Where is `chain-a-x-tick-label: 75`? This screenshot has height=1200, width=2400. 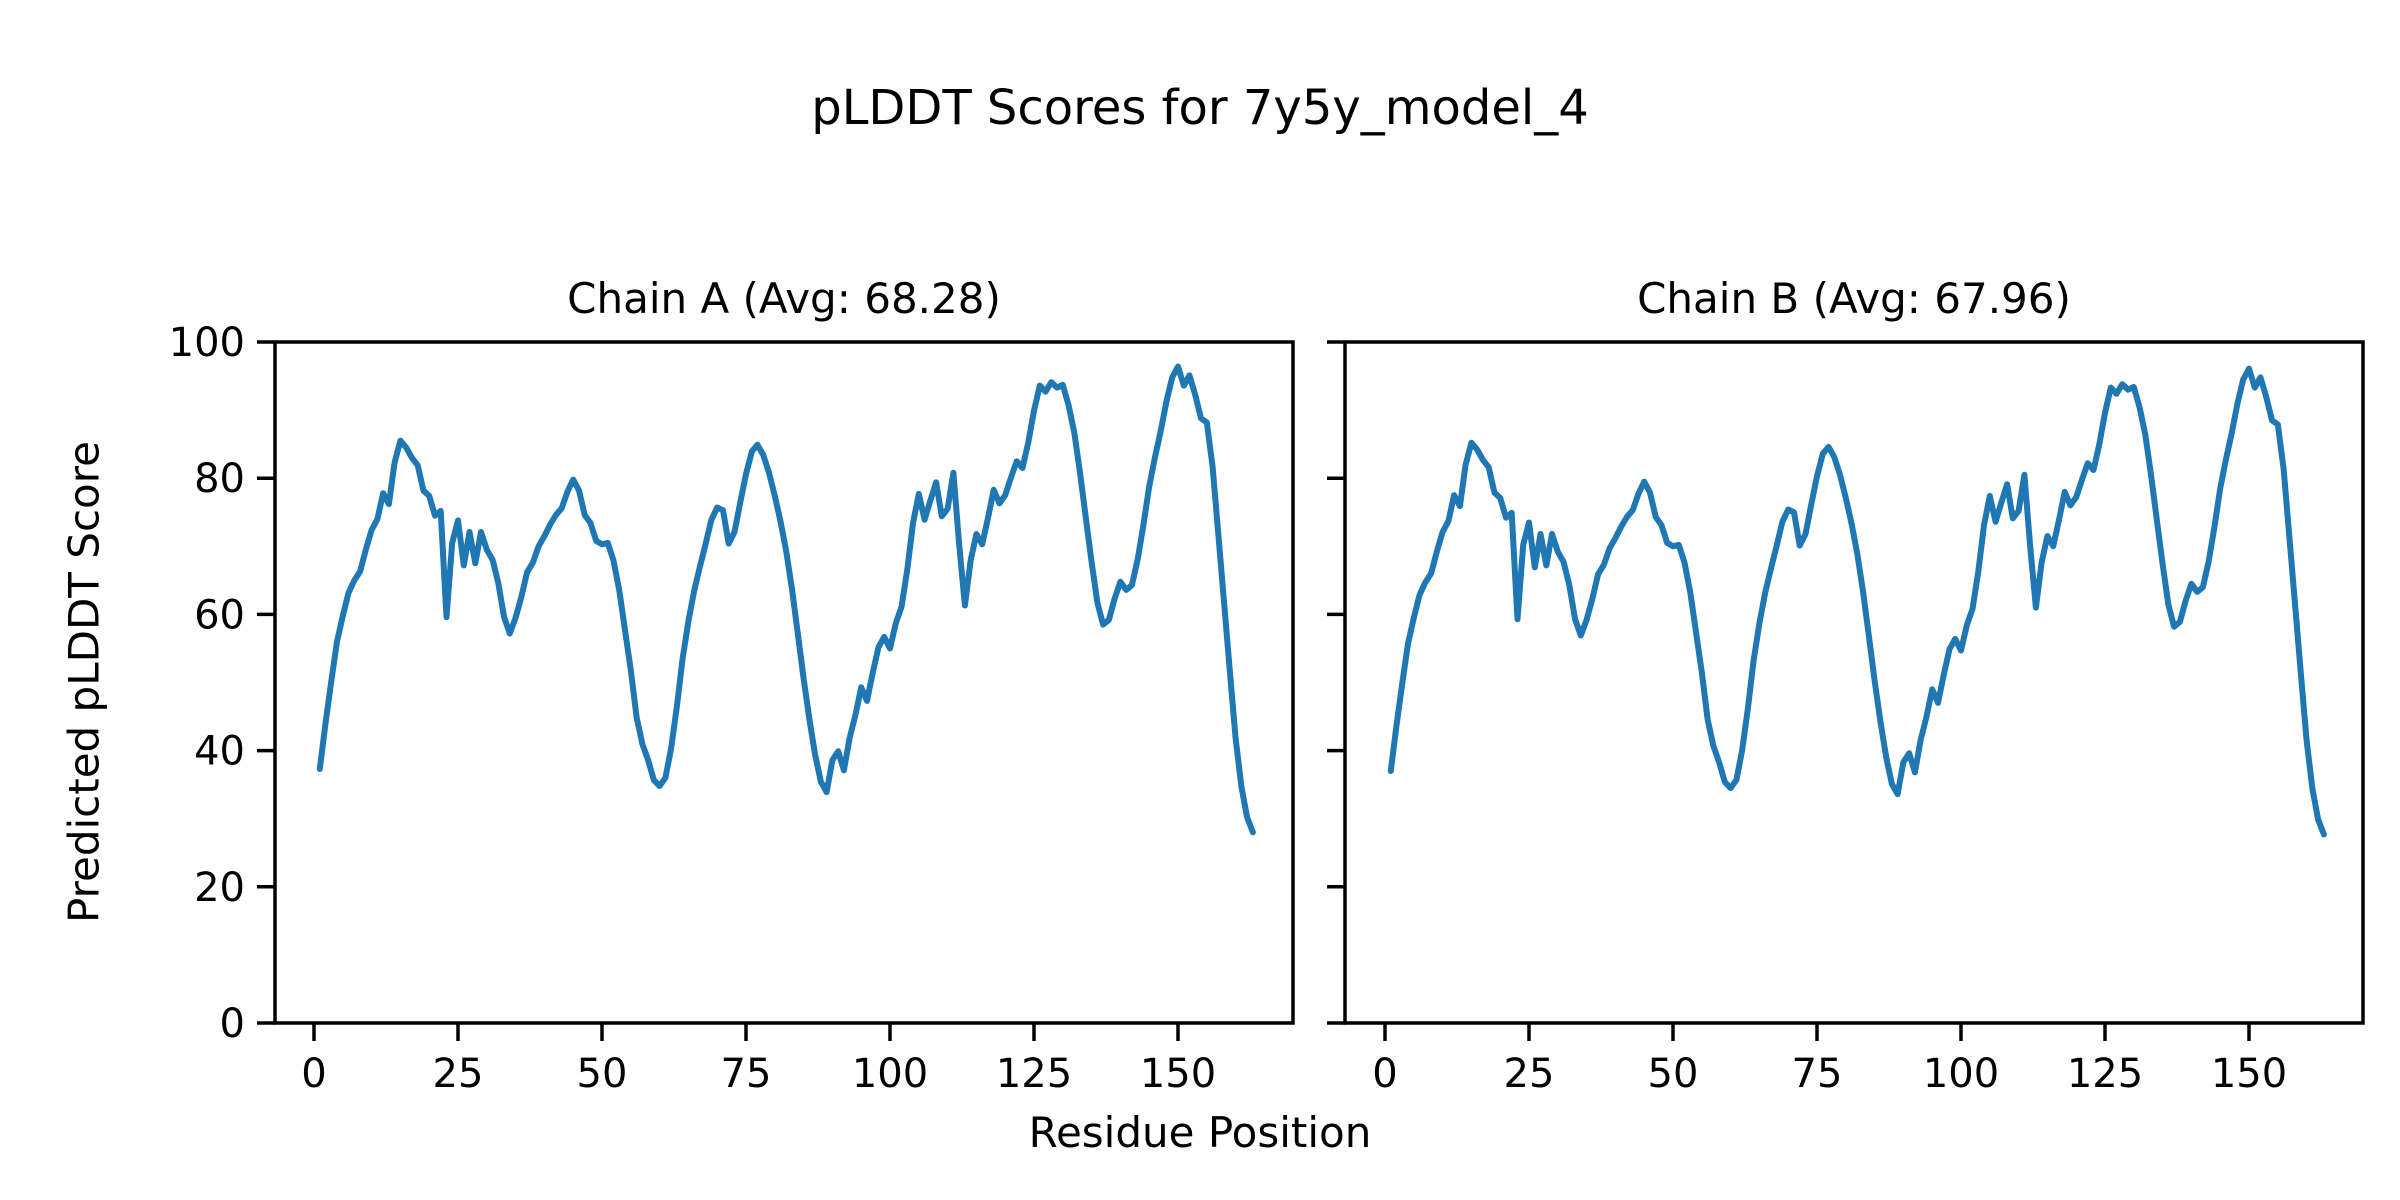 chain-a-x-tick-label: 75 is located at coordinates (746, 1074).